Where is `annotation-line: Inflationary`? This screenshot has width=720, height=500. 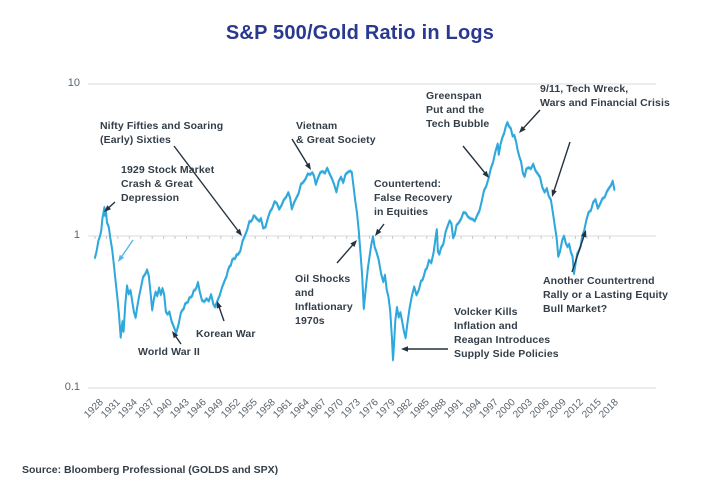 annotation-line: Inflationary is located at coordinates (324, 307).